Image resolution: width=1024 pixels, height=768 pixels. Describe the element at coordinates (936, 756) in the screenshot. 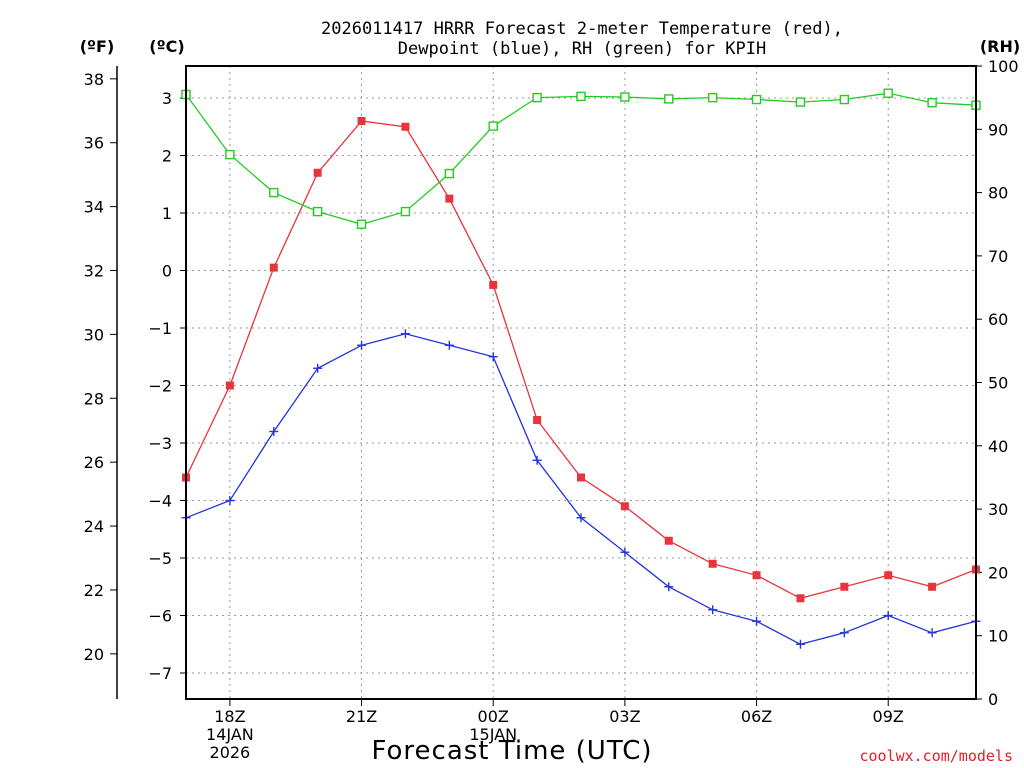

I see `credit-label: coolwx.com/models` at that location.